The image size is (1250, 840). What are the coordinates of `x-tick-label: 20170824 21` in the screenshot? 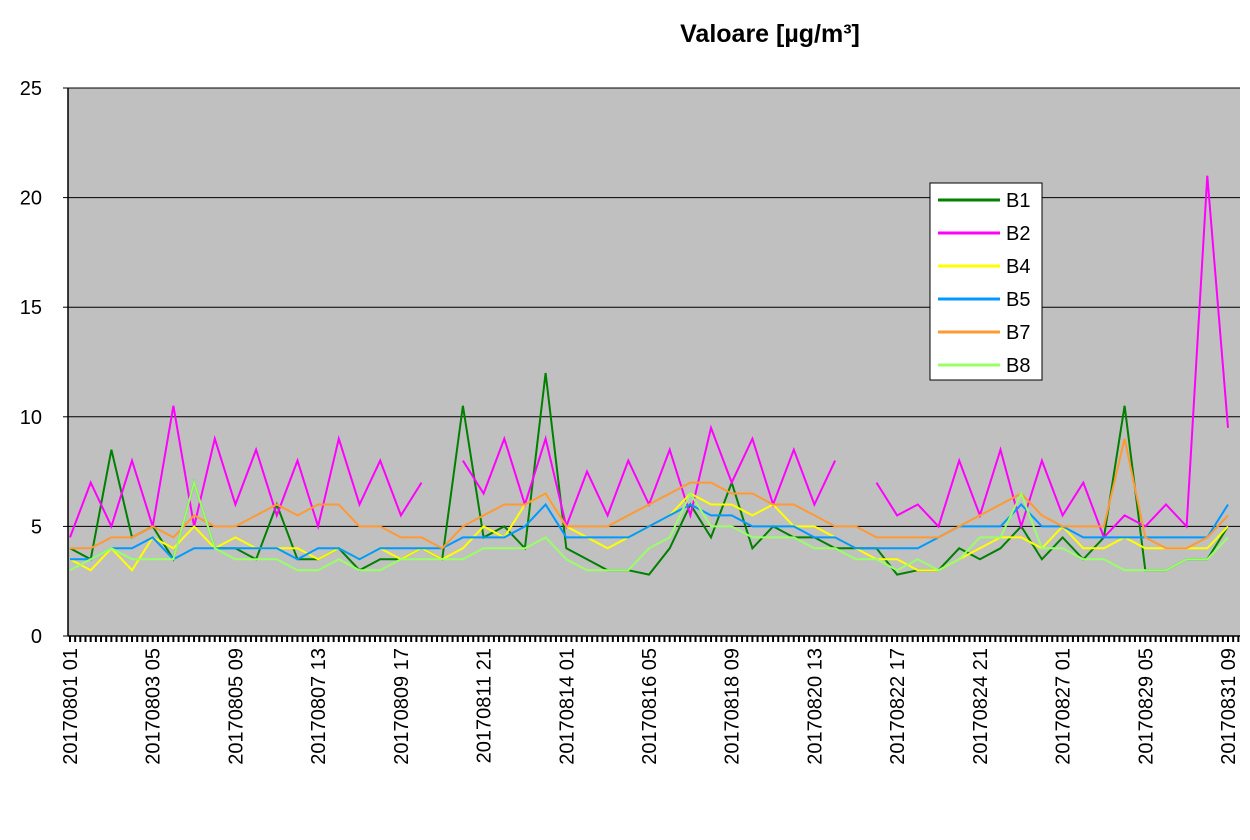 It's located at (981, 706).